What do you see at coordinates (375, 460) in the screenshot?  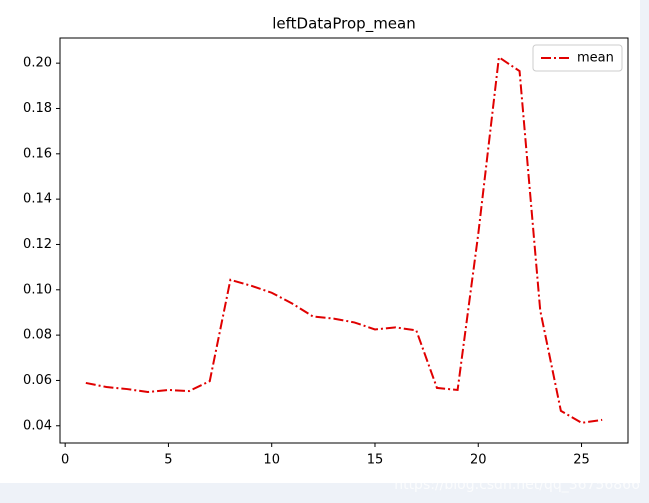 I see `x-tick-label: 15` at bounding box center [375, 460].